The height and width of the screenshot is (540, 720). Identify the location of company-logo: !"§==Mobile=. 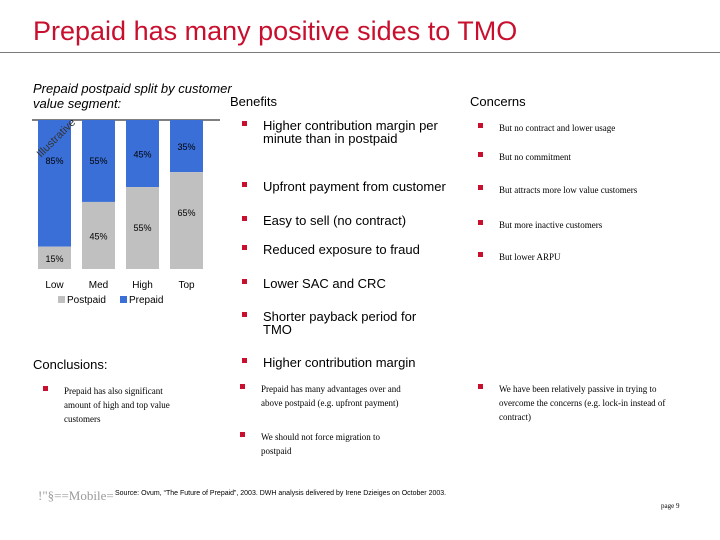
(76, 495).